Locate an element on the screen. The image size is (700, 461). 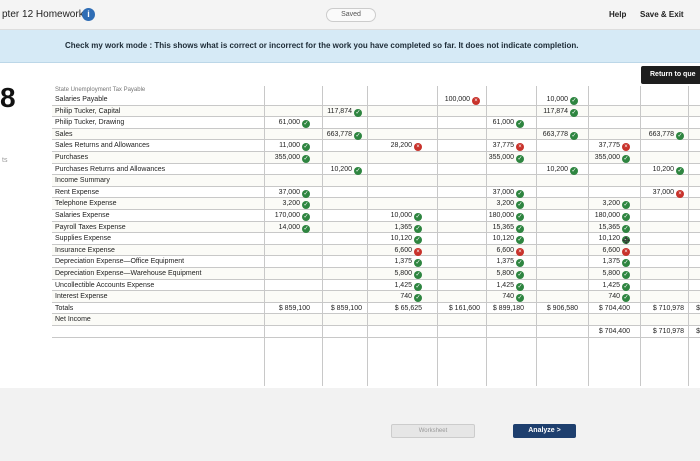
amount-input-adj-dr: 1,375 is located at coordinates (392, 262).